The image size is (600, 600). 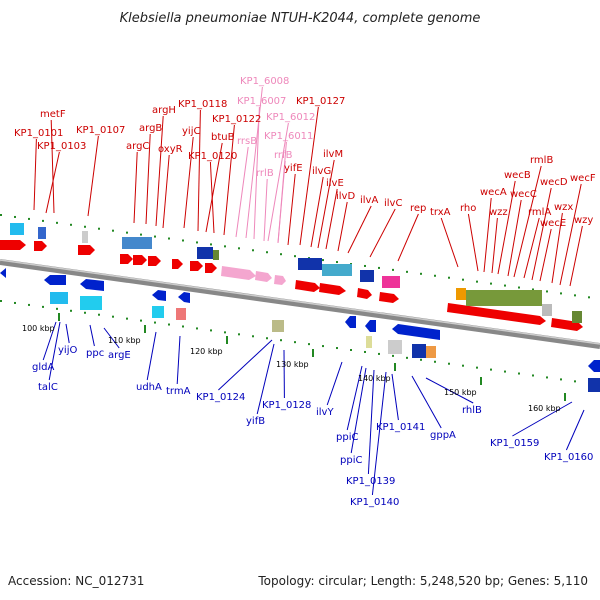 What do you see at coordinates (541, 160) in the screenshot?
I see `gene-label: rmlB` at bounding box center [541, 160].